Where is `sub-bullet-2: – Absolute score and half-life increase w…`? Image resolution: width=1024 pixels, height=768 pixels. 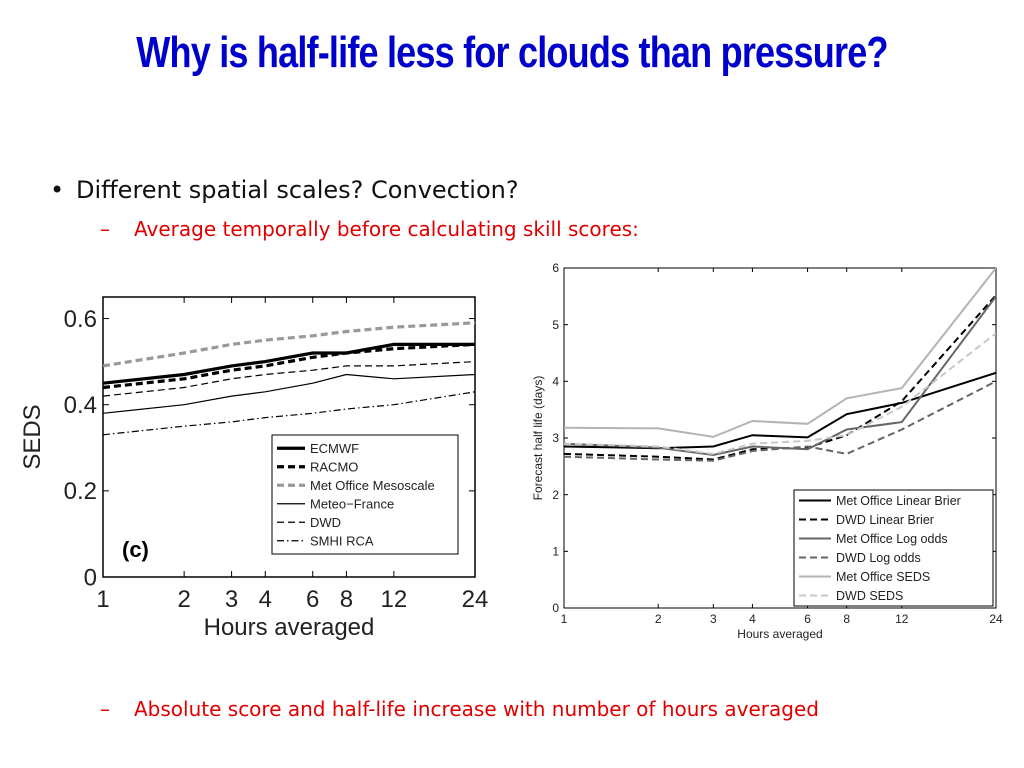
sub-bullet-2: – Absolute score and half-life increase w… is located at coordinates (459, 709).